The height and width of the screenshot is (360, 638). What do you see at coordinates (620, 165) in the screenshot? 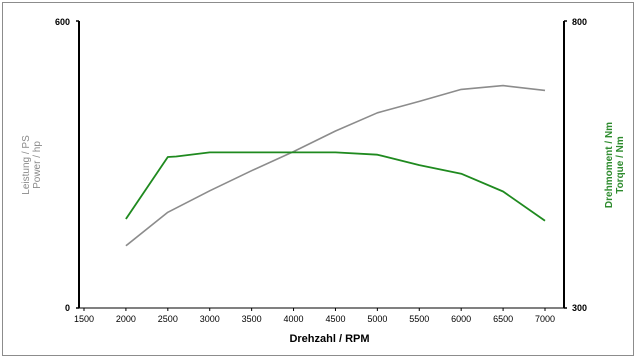
I see `right-y-axis-title-line-2: Torque / Nm` at bounding box center [620, 165].